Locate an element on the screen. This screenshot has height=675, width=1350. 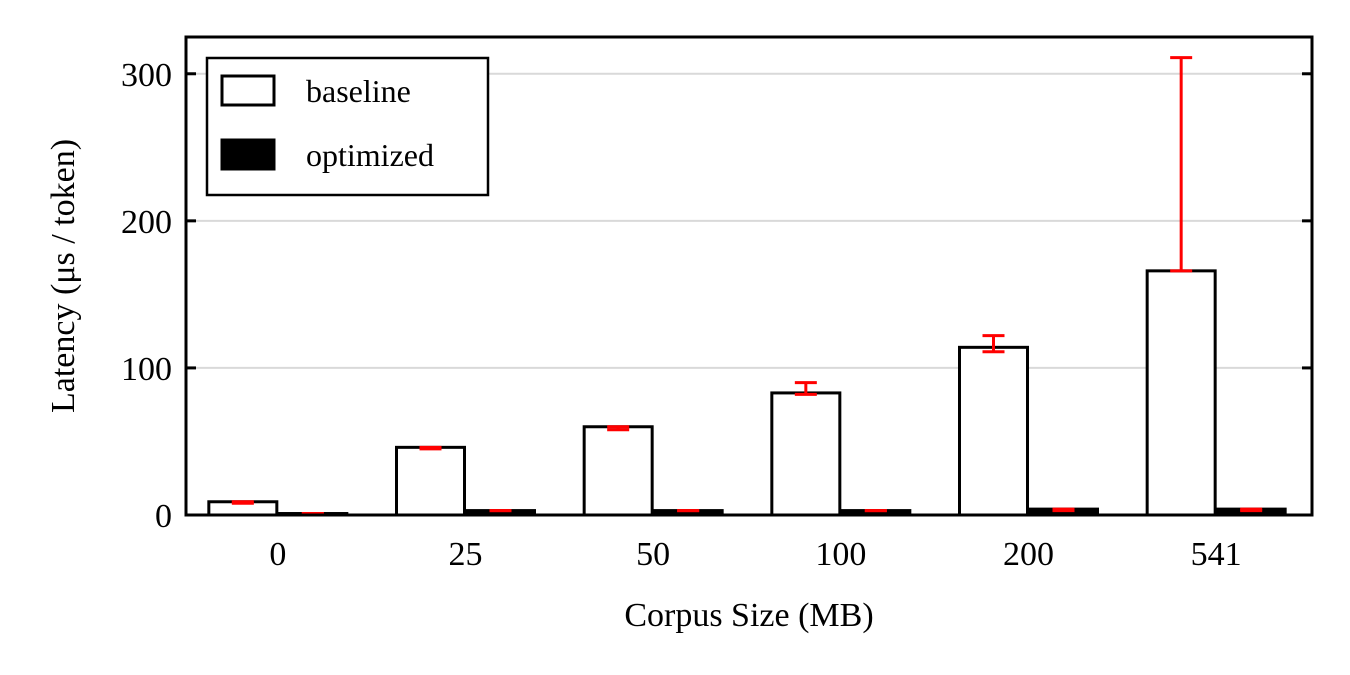
x-tick-label: 0 is located at coordinates (277, 554).